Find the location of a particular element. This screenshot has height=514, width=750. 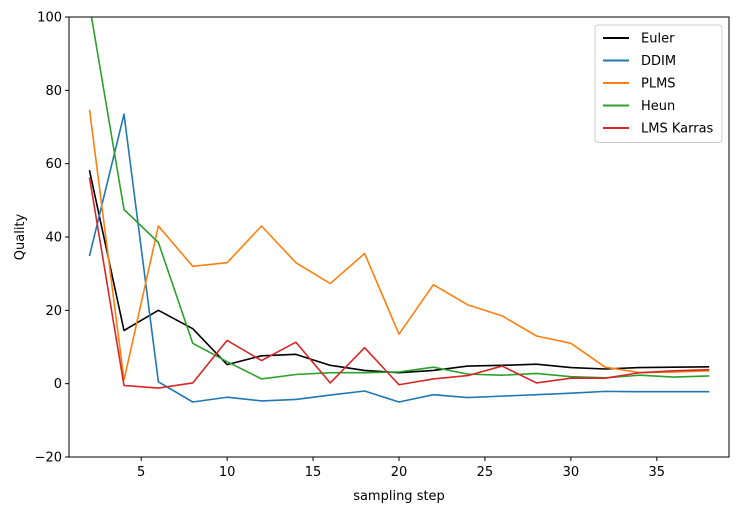

legend-label-ddim: DDIM is located at coordinates (658, 61).